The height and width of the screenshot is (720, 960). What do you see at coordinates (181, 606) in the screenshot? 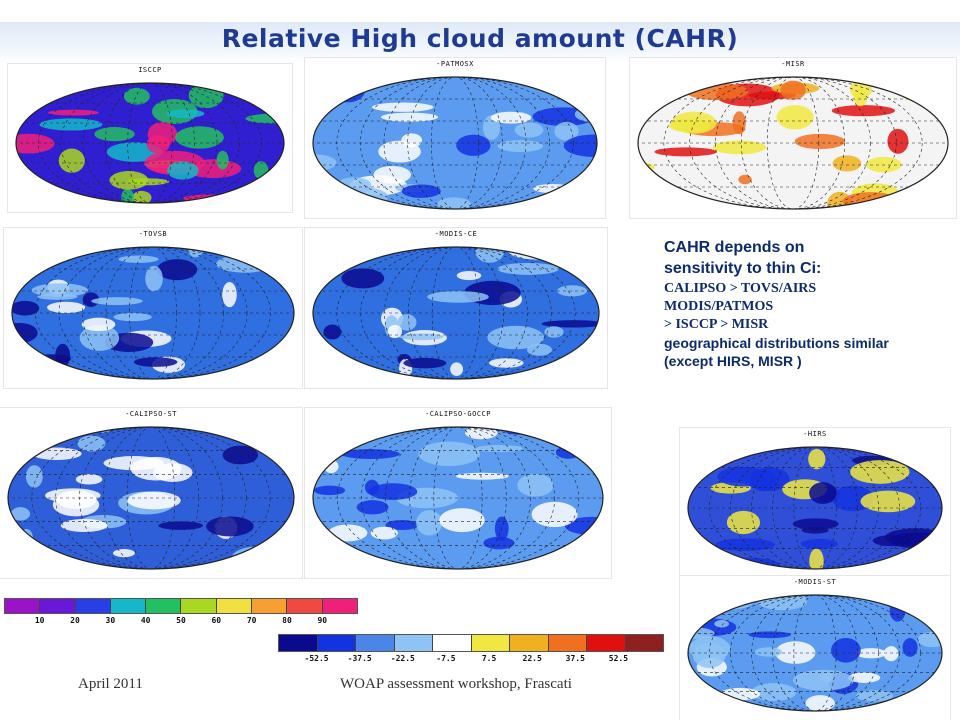
I see `colorbar-absolute` at bounding box center [181, 606].